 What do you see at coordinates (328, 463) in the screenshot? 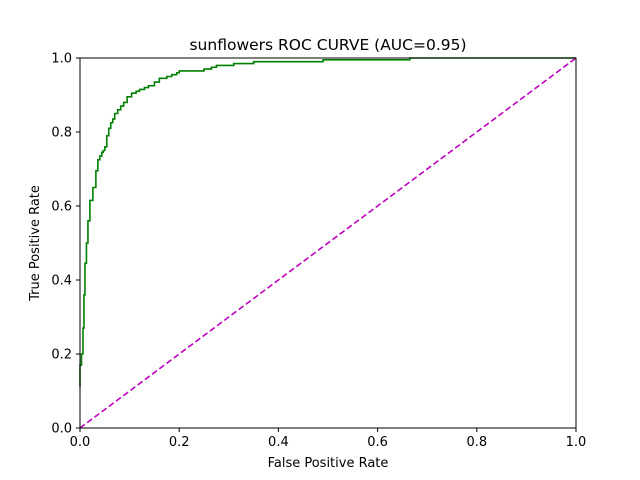
I see `x-axis-label: False Positive Rate` at bounding box center [328, 463].